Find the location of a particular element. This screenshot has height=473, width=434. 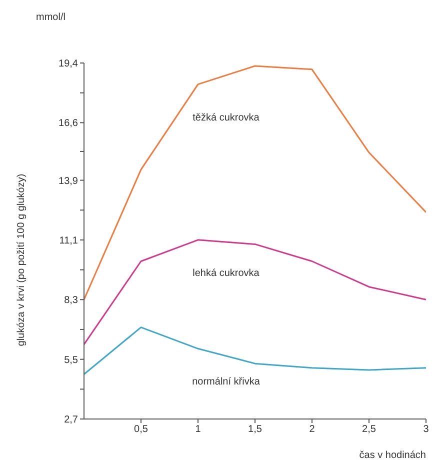

x-tick-label: 1,5 is located at coordinates (255, 430).